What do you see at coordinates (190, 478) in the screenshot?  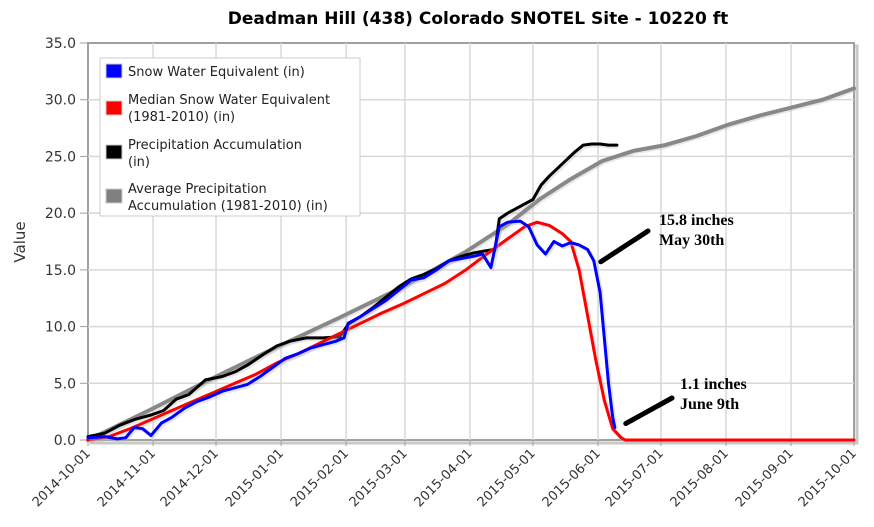 I see `x-tick-label: 2014-12-01` at bounding box center [190, 478].